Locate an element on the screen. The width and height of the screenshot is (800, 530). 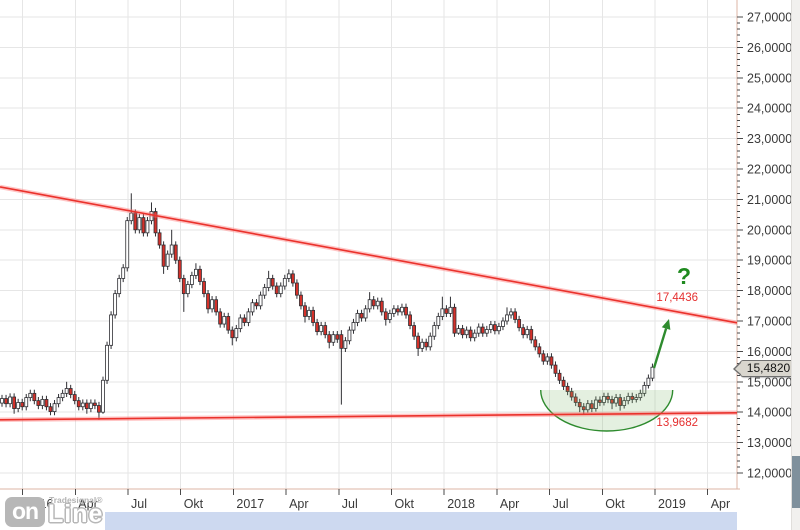
y-axis-label: 13,0000 is located at coordinates (769, 443).